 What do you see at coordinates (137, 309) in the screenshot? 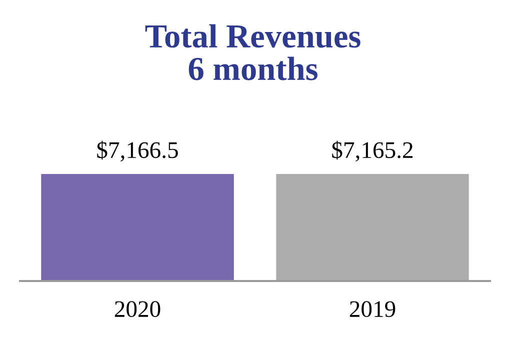
I see `x-tick-label: 2020` at bounding box center [137, 309].